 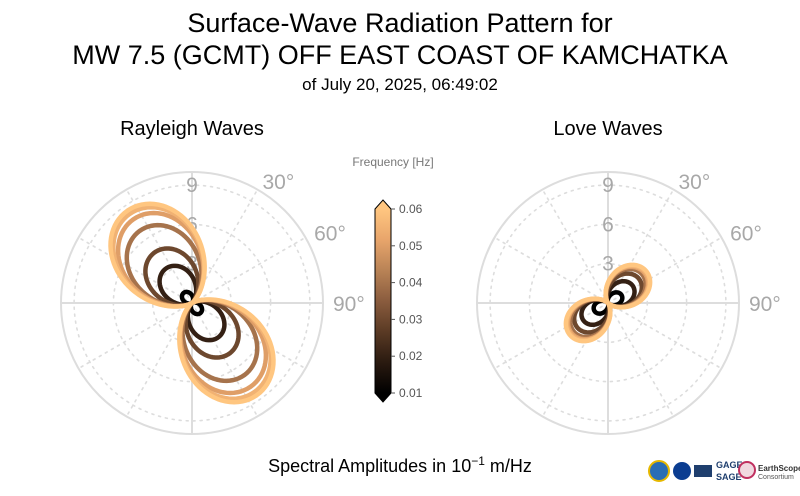 What do you see at coordinates (411, 283) in the screenshot?
I see `colorbar-tick-label: 0.04` at bounding box center [411, 283].